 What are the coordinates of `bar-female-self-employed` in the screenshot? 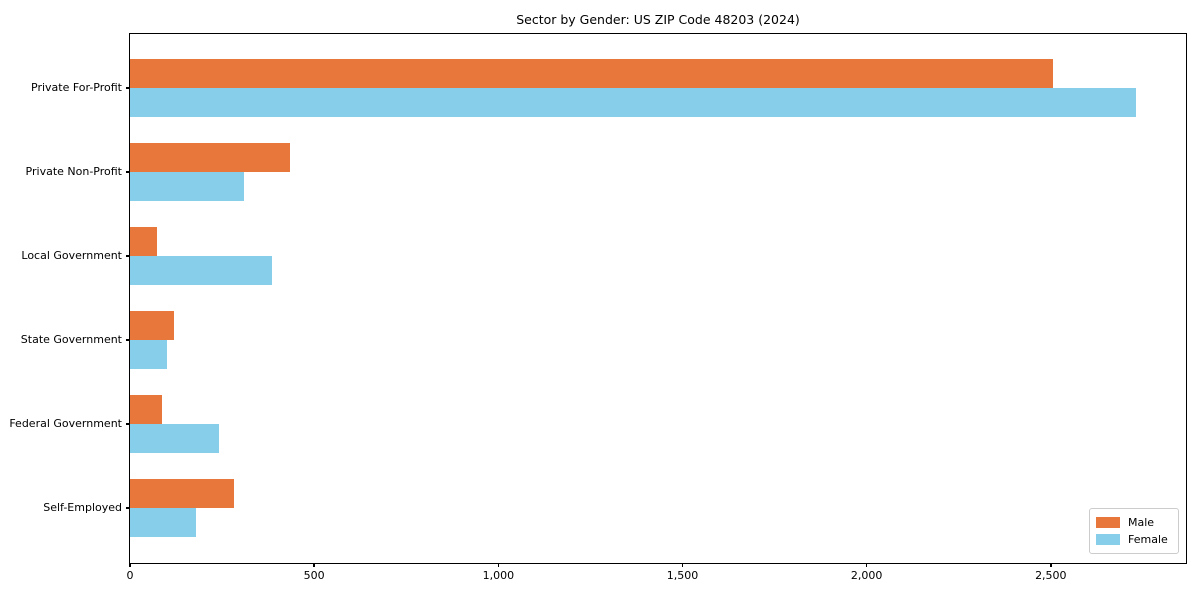 It's located at (163, 522).